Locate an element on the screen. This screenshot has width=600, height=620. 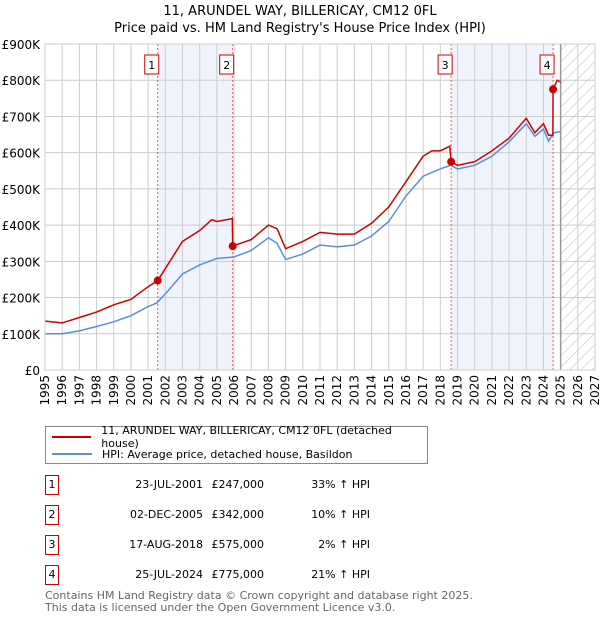
sale-date: 23-JUL-2001 is located at coordinates (169, 484).